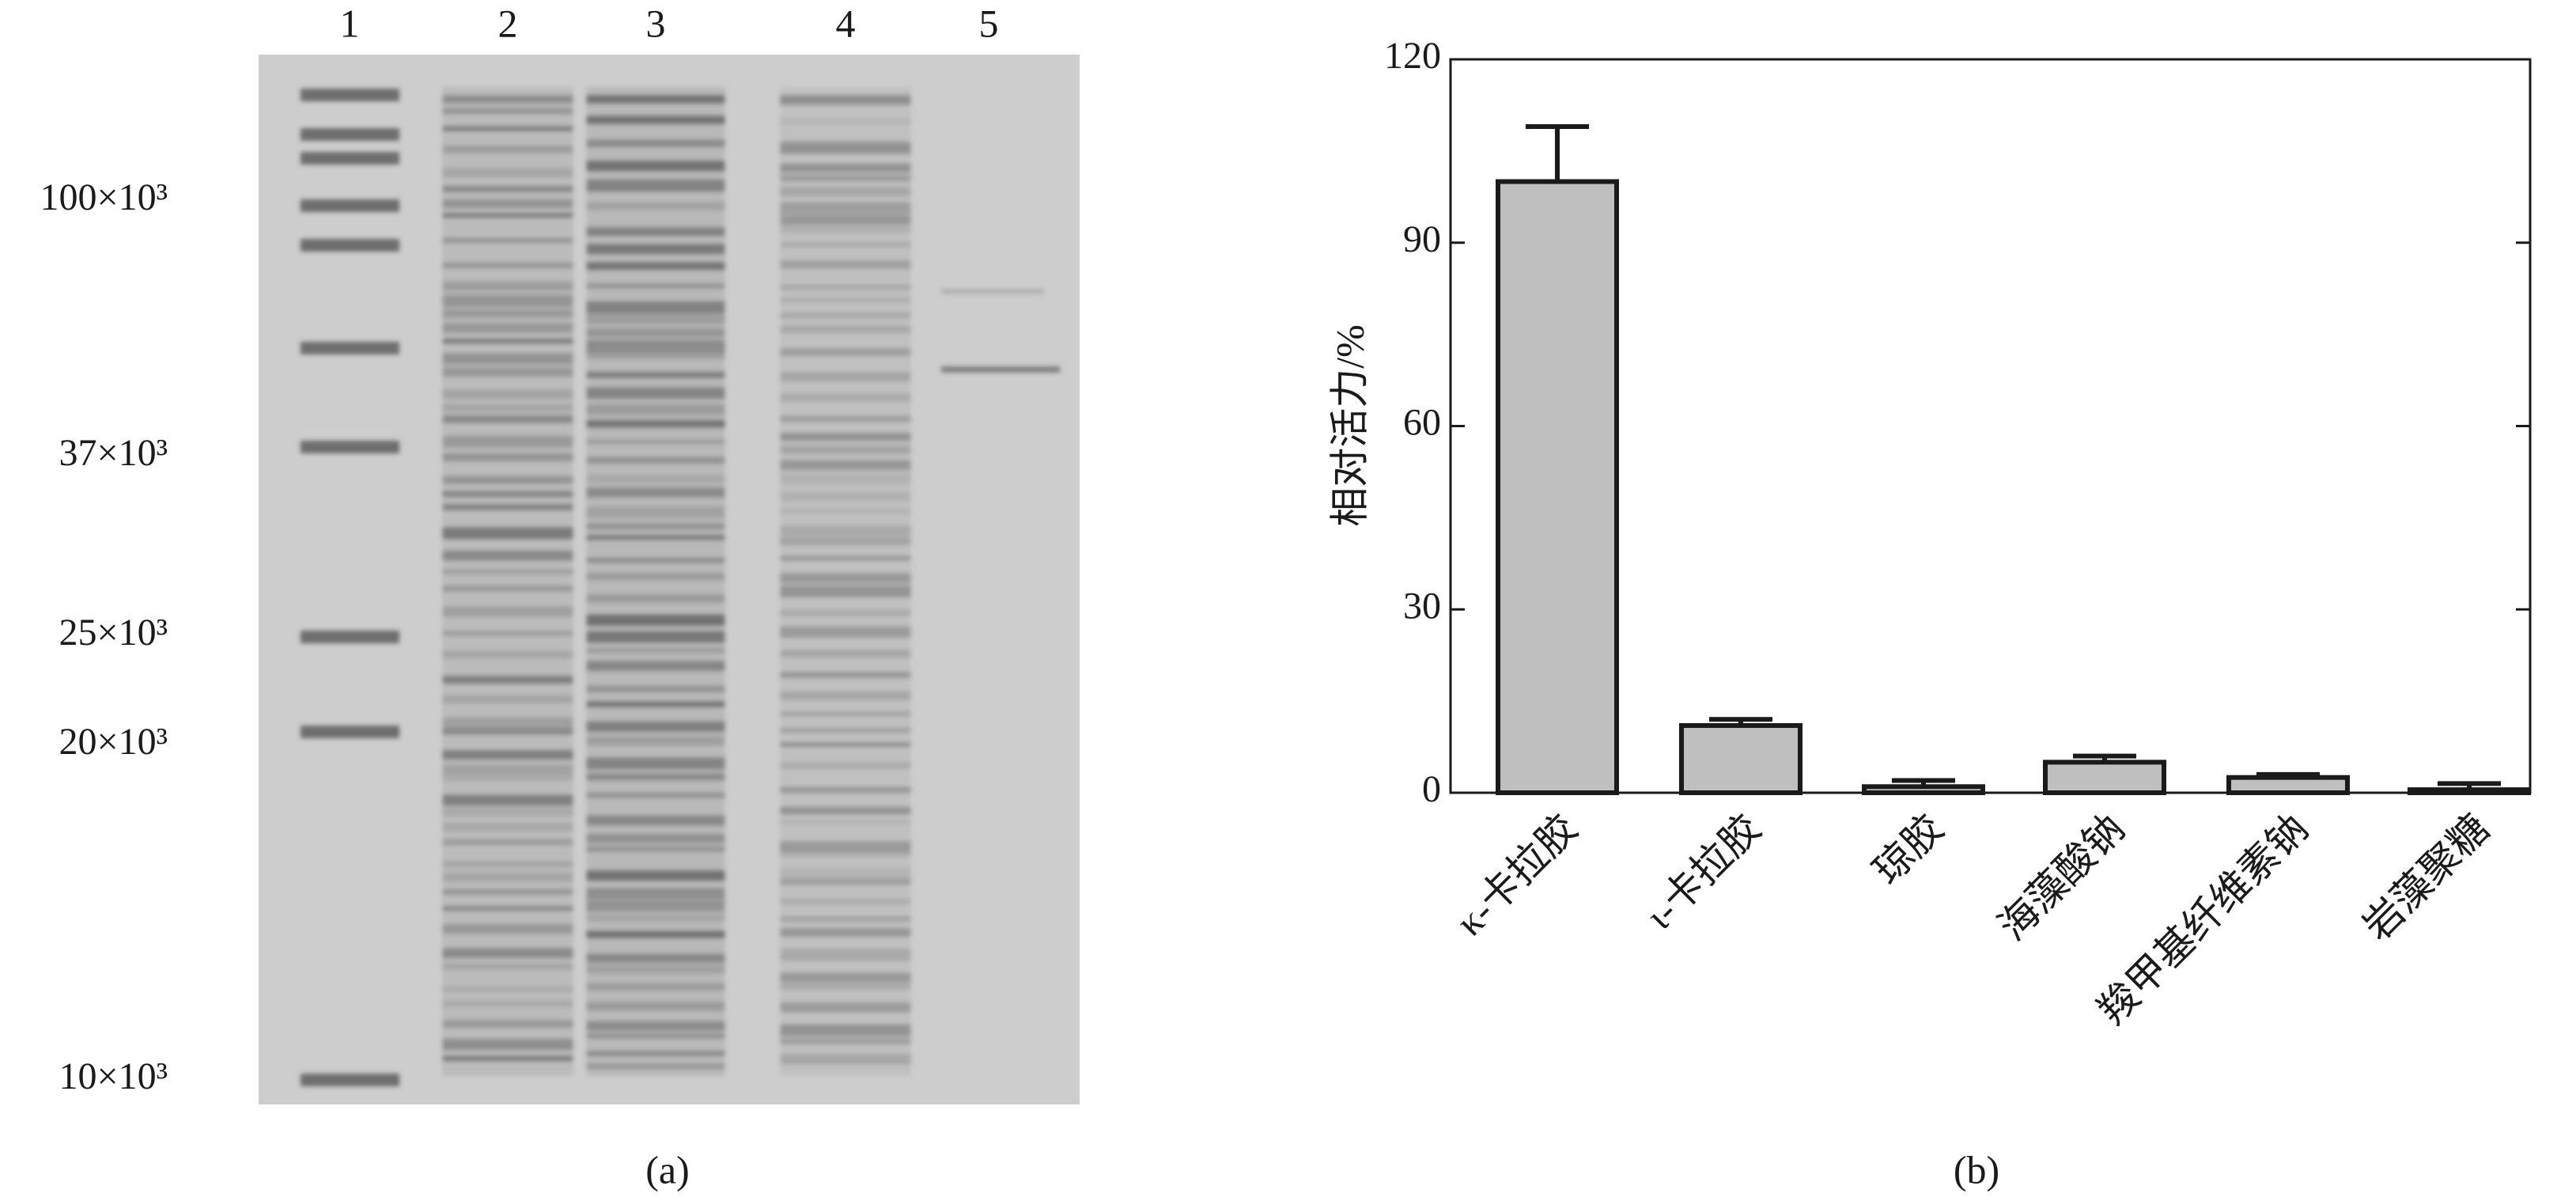 This screenshot has height=1201, width=2576. What do you see at coordinates (114, 742) in the screenshot?
I see `marker-label: 20×10³` at bounding box center [114, 742].